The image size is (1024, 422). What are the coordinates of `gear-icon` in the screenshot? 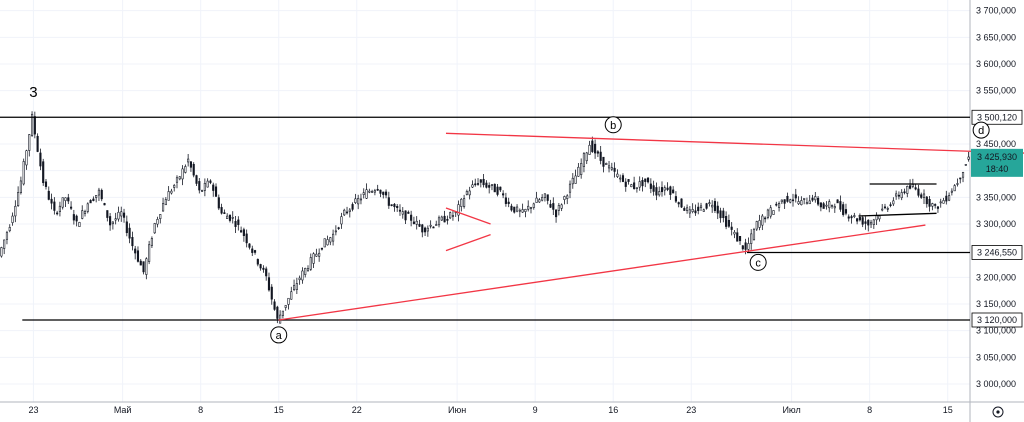 It's located at (998, 412).